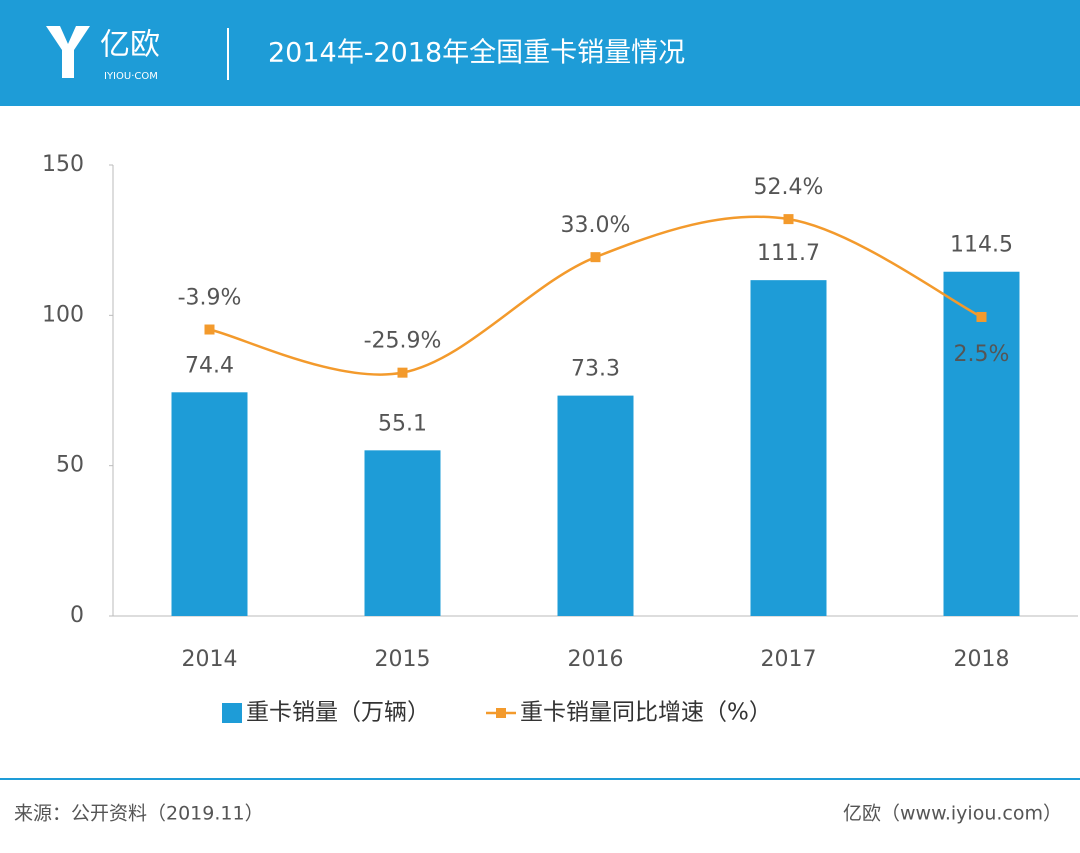  What do you see at coordinates (982, 659) in the screenshot?
I see `x-tick-label: 2018` at bounding box center [982, 659].